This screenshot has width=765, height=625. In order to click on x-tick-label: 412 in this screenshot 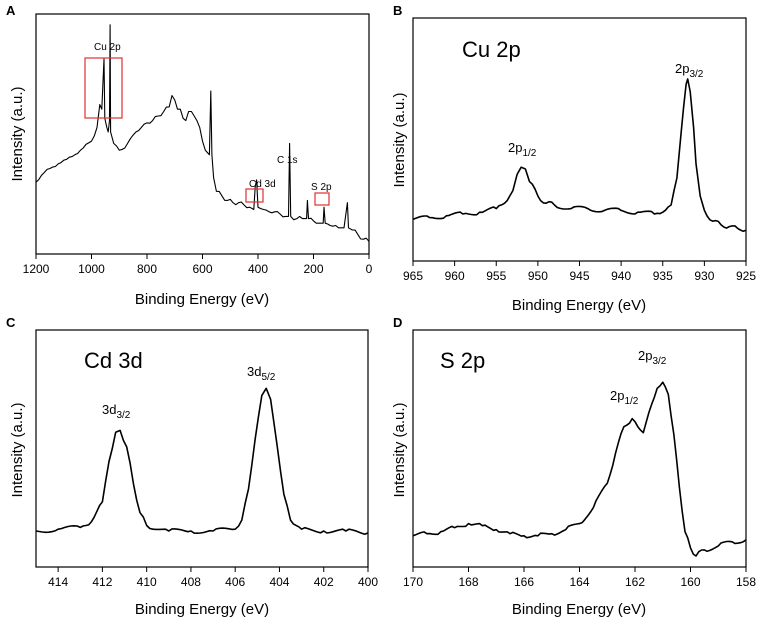, I will do `click(102, 582)`.